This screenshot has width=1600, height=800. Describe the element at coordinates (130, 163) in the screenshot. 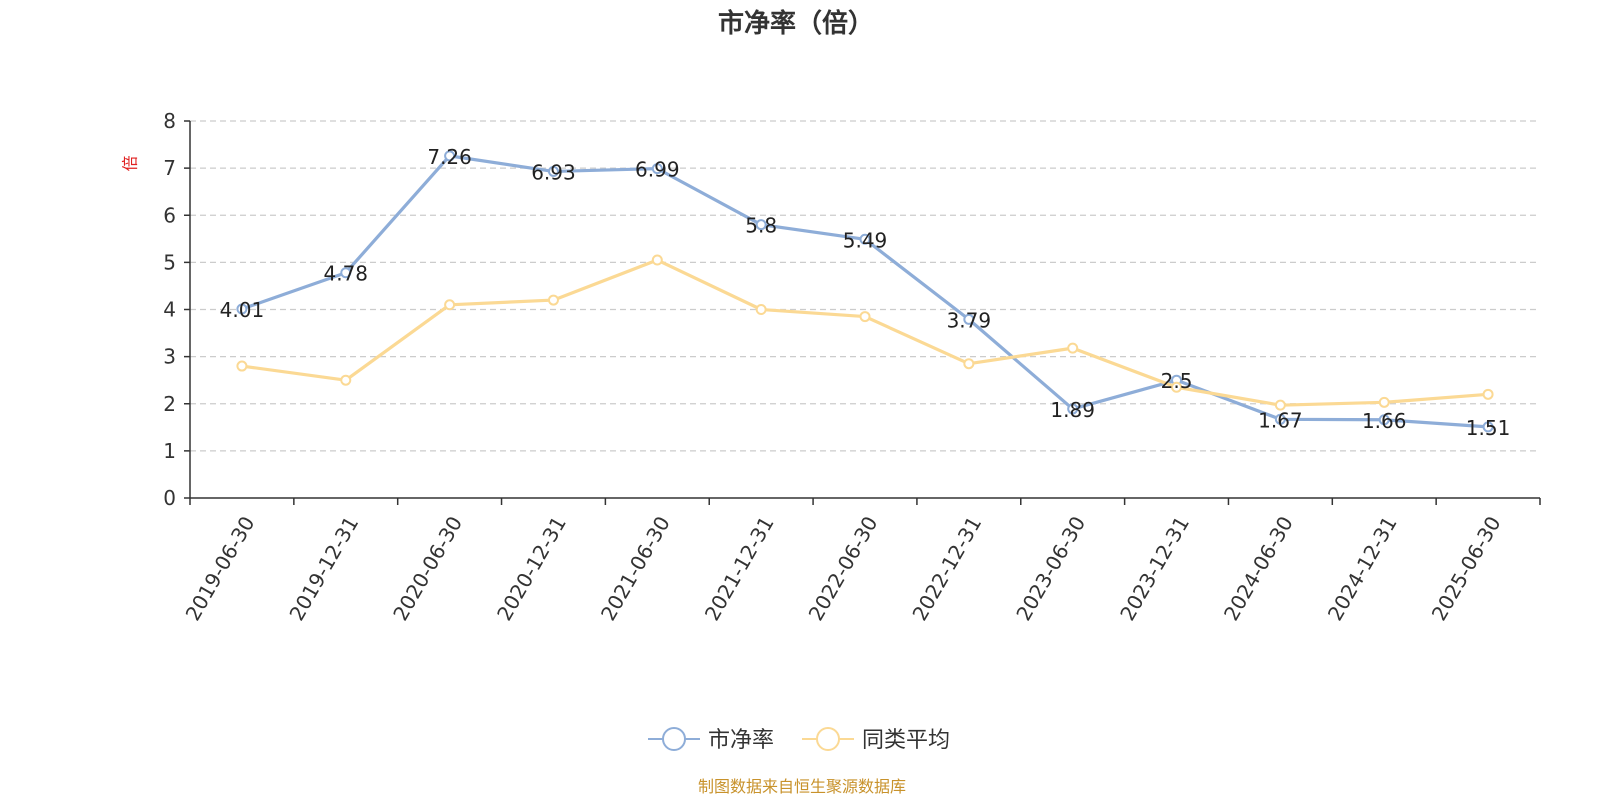

I see `y-axis-unit-label: 倍` at that location.